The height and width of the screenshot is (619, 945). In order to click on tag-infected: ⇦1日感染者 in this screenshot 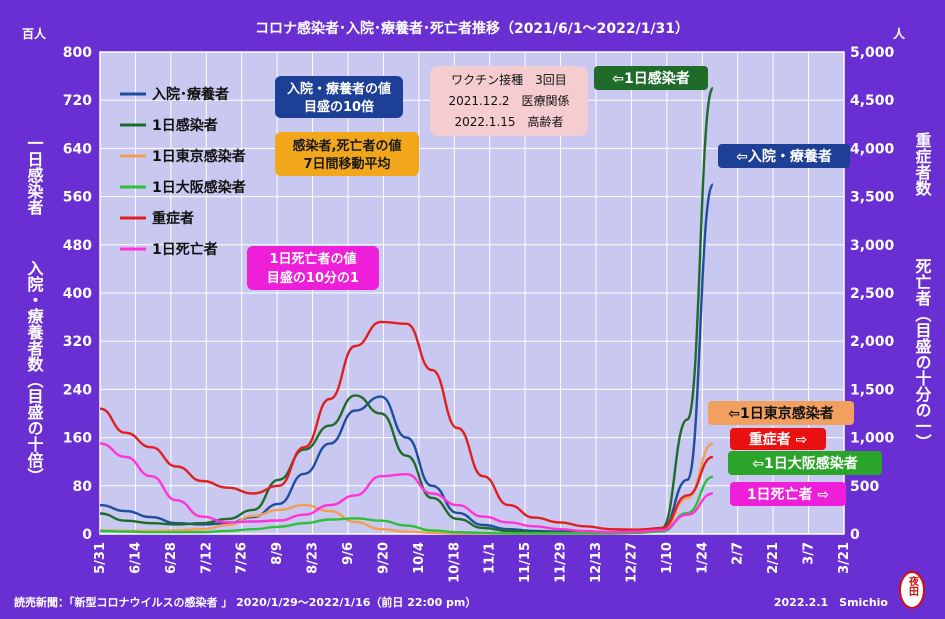, I will do `click(651, 78)`.